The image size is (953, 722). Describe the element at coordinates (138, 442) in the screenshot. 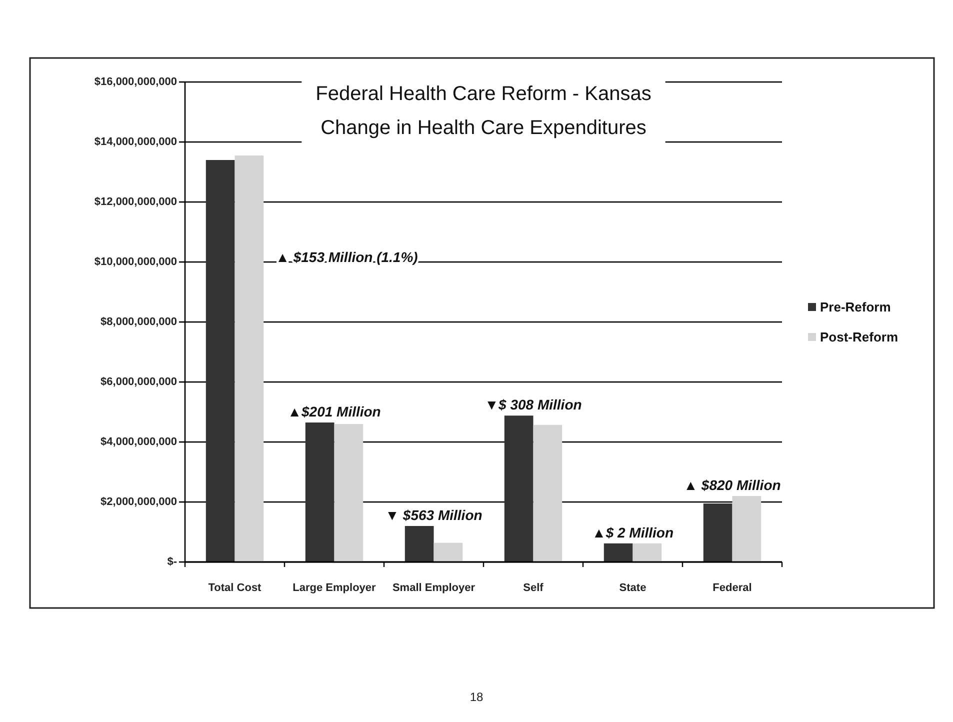

I see `y-tick-label: $4,000,000,000` at that location.